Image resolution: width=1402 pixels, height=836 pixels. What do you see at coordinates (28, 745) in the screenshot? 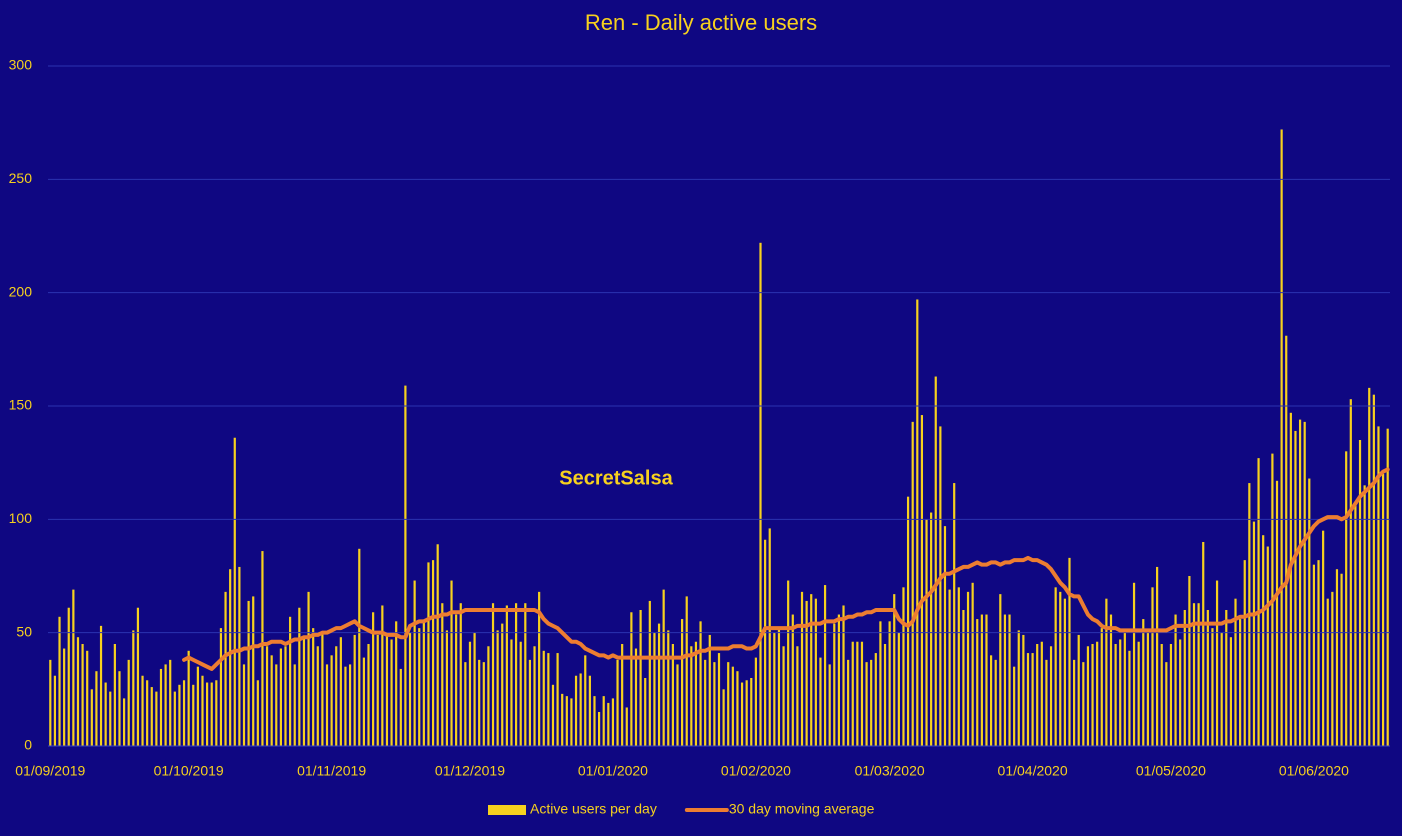
I see `y-tick-label: 0` at bounding box center [28, 745].